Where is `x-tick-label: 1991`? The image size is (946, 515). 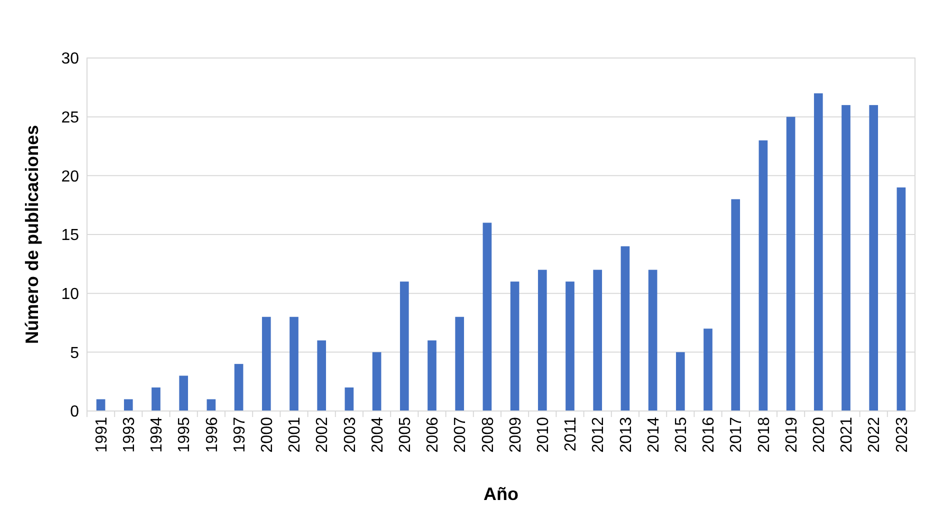 x-tick-label: 1991 is located at coordinates (101, 434).